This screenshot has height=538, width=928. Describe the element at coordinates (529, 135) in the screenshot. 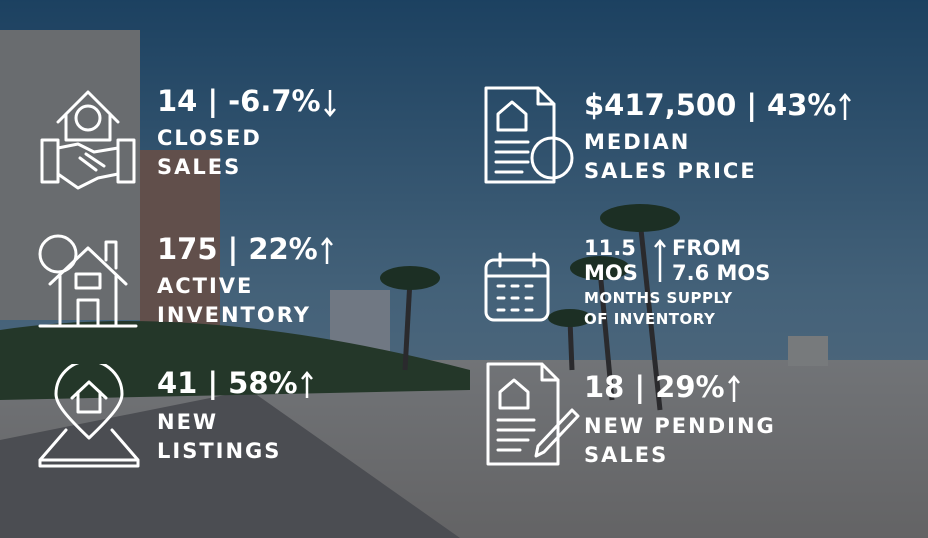

I see `document-price-icon` at that location.